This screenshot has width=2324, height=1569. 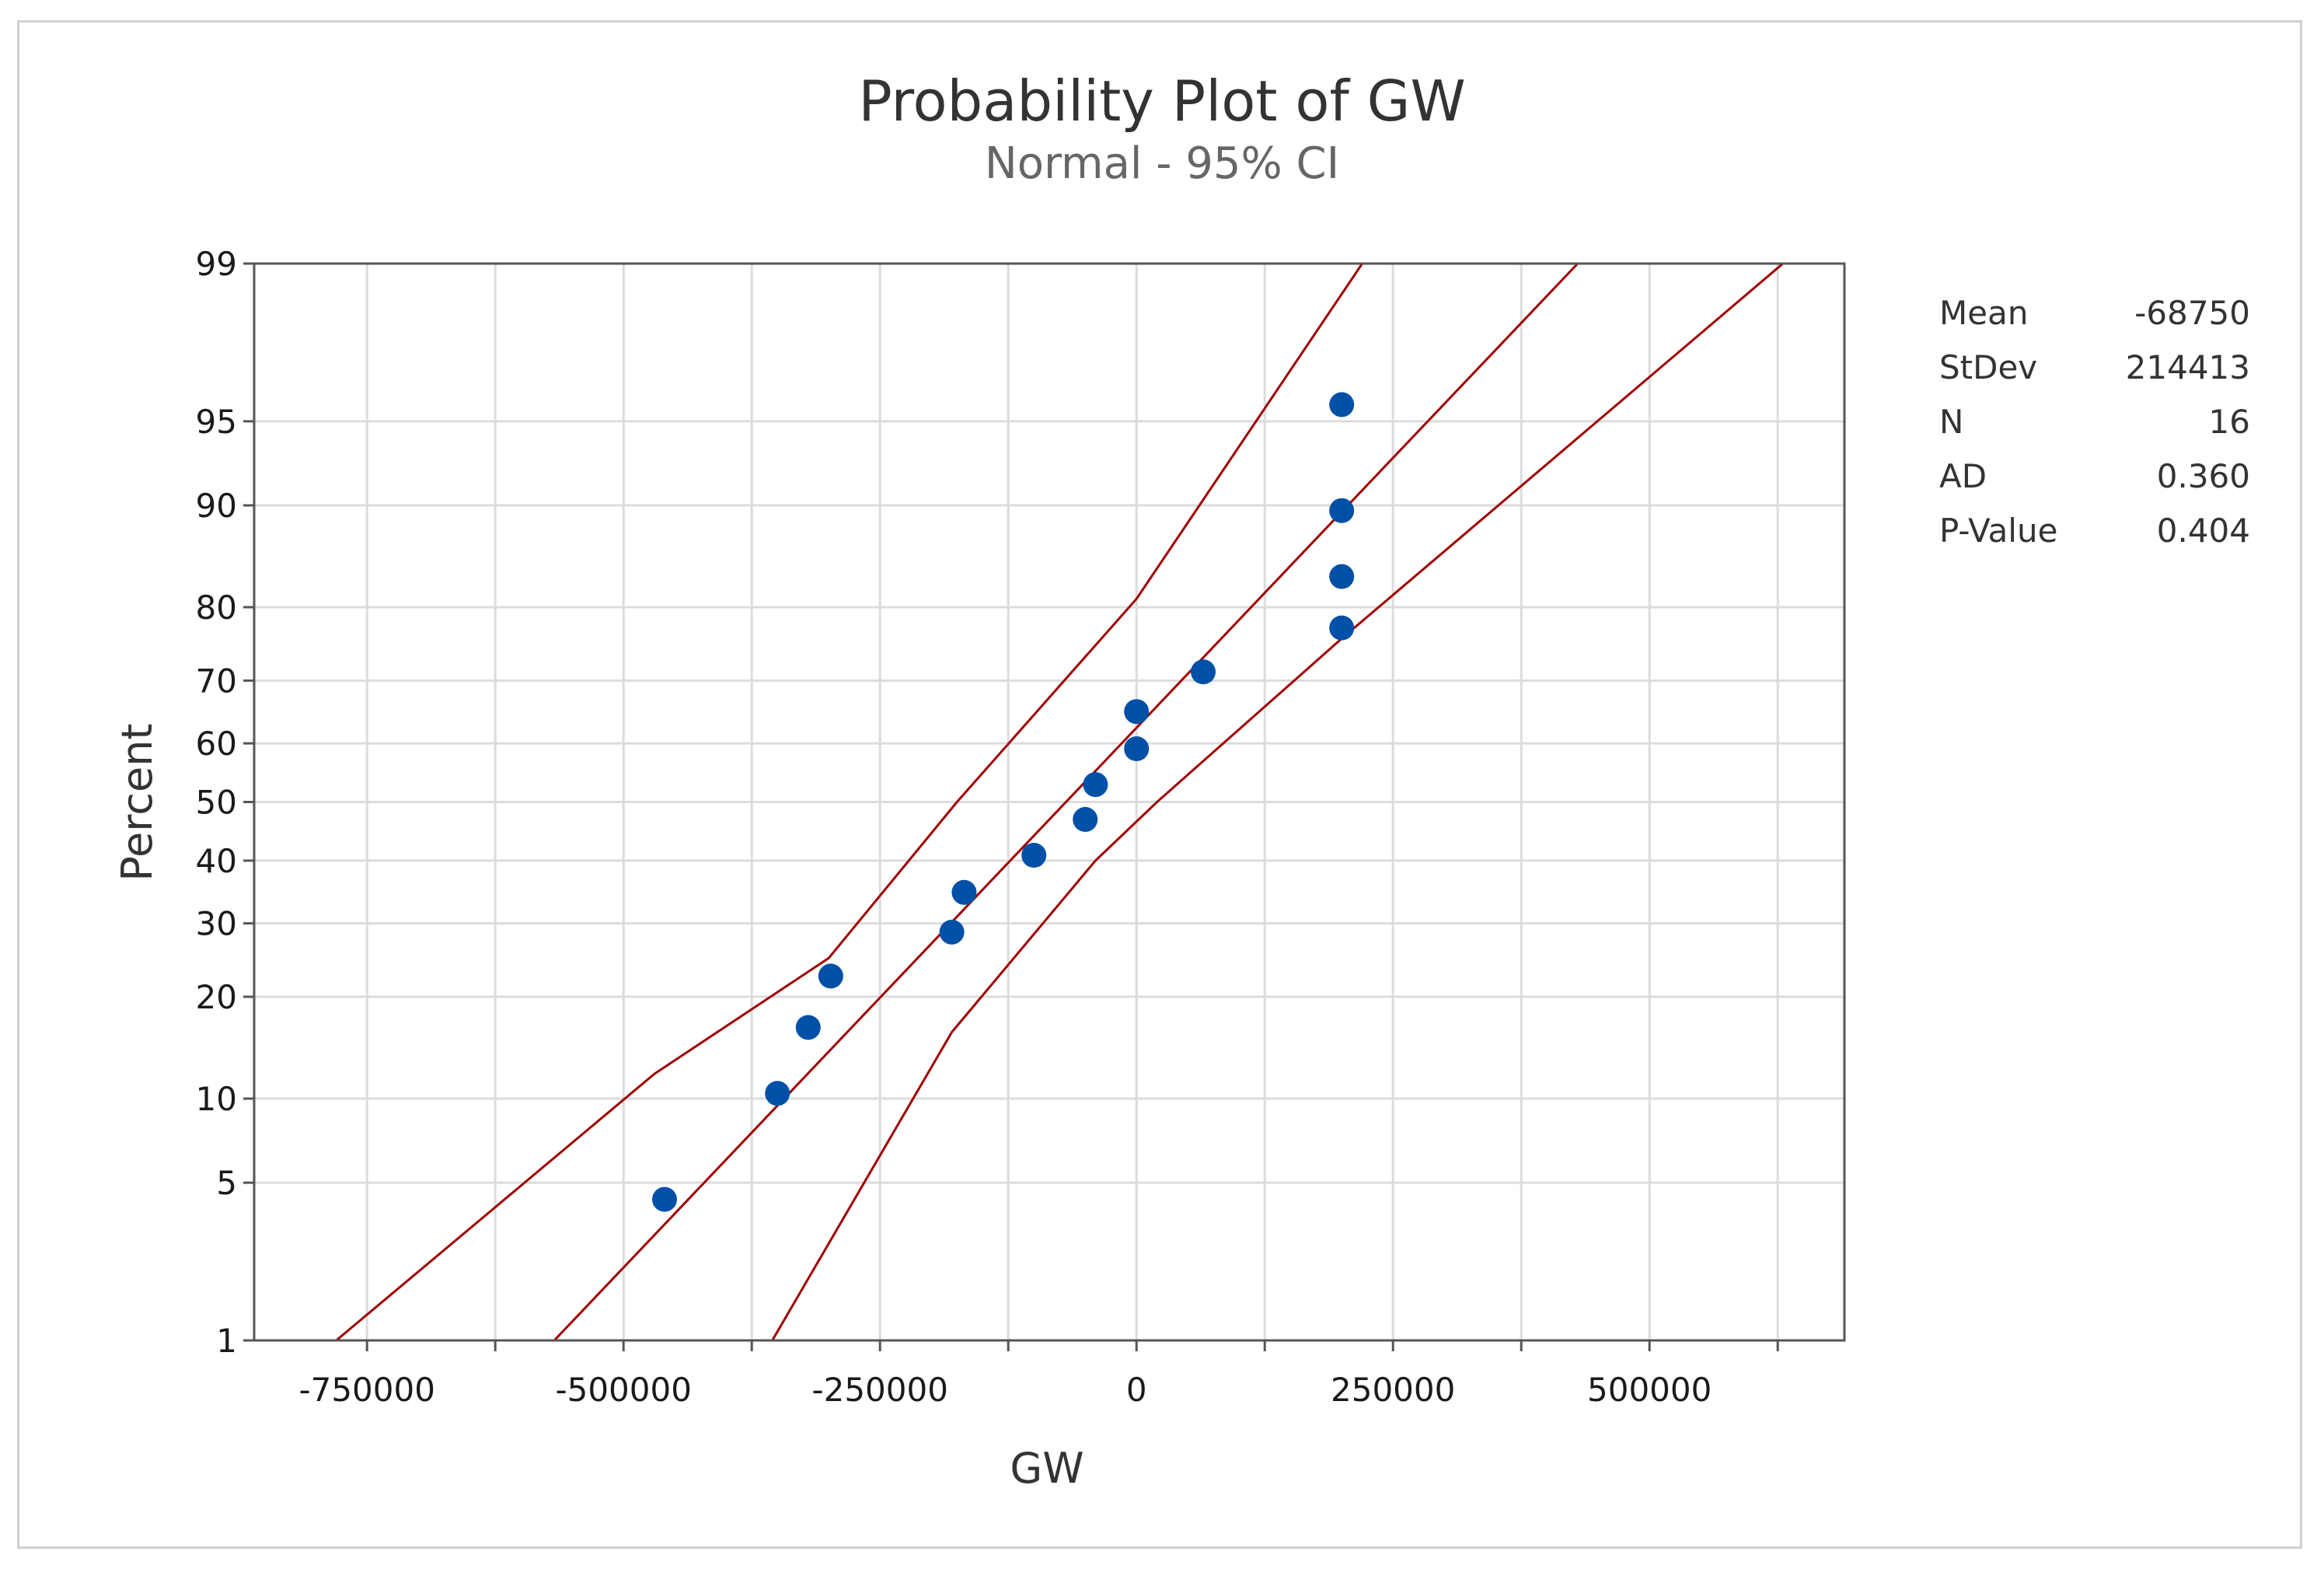 What do you see at coordinates (216, 681) in the screenshot?
I see `y-tick-label: 70` at bounding box center [216, 681].